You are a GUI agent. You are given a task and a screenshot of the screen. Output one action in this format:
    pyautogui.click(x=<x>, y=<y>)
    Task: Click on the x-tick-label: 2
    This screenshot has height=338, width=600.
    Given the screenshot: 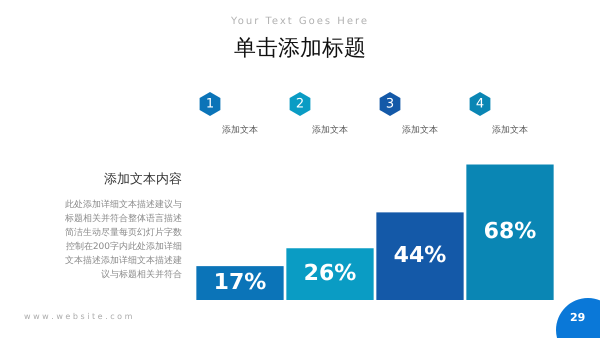 What is the action you would take?
    pyautogui.click(x=300, y=104)
    